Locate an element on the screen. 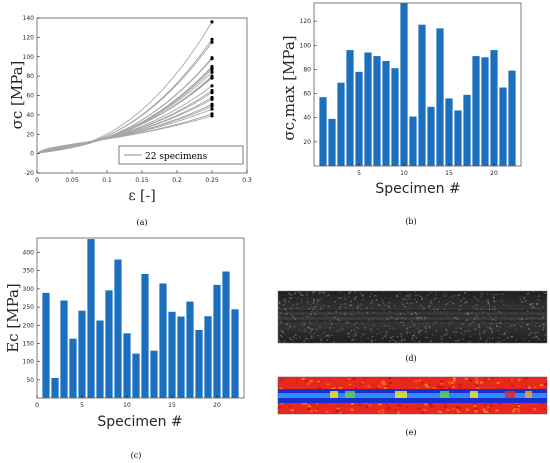 Image resolution: width=550 pixels, height=463 pixels. panel-d-grayscale-image: (d) is located at coordinates (412, 326).